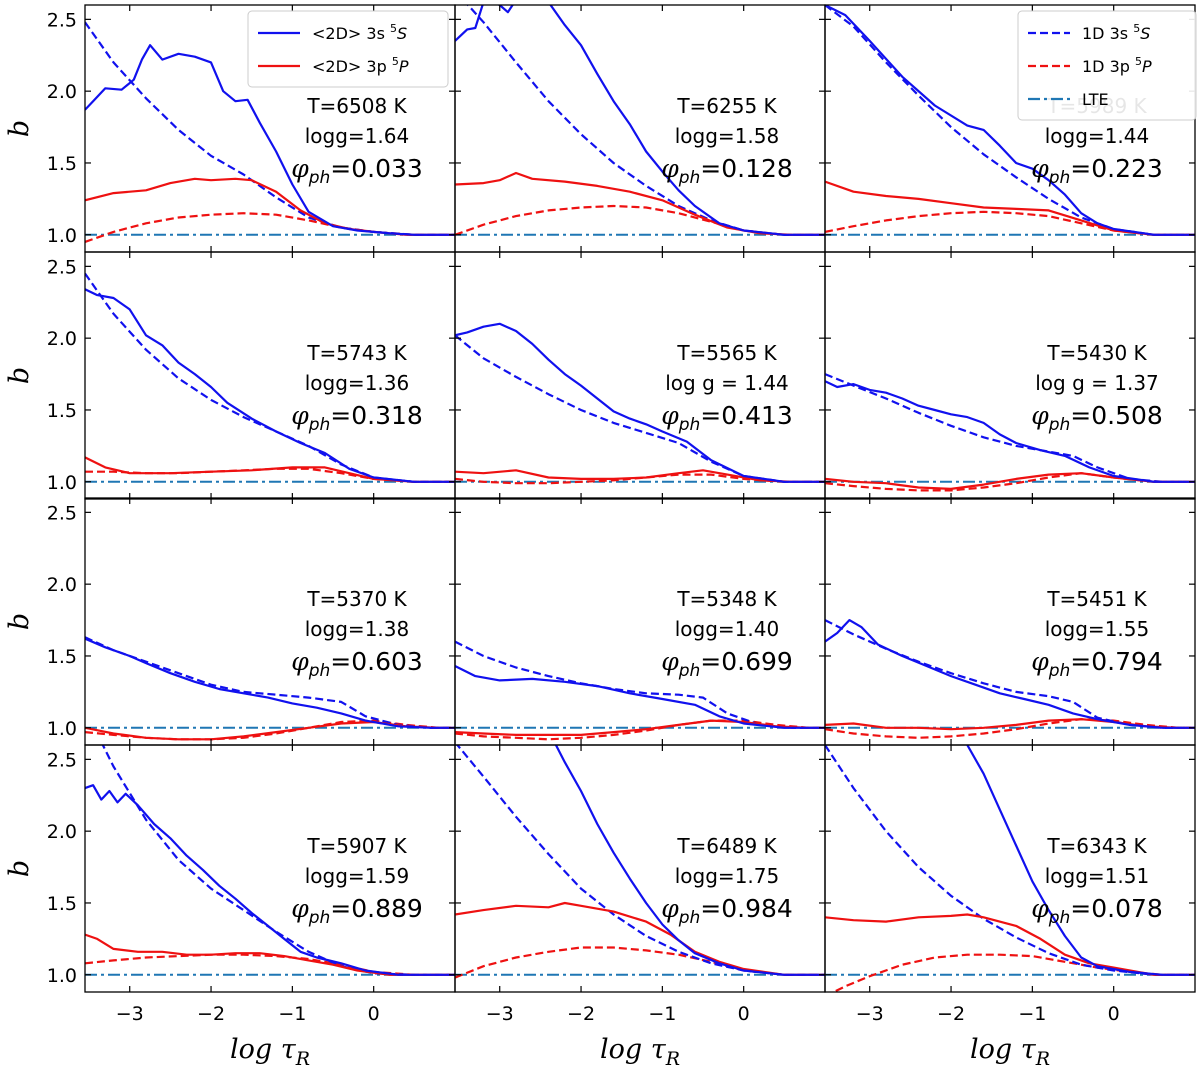 The height and width of the screenshot is (1071, 1200). What do you see at coordinates (1096, 353) in the screenshot?
I see `panel-temperature: T=5430 K` at bounding box center [1096, 353].